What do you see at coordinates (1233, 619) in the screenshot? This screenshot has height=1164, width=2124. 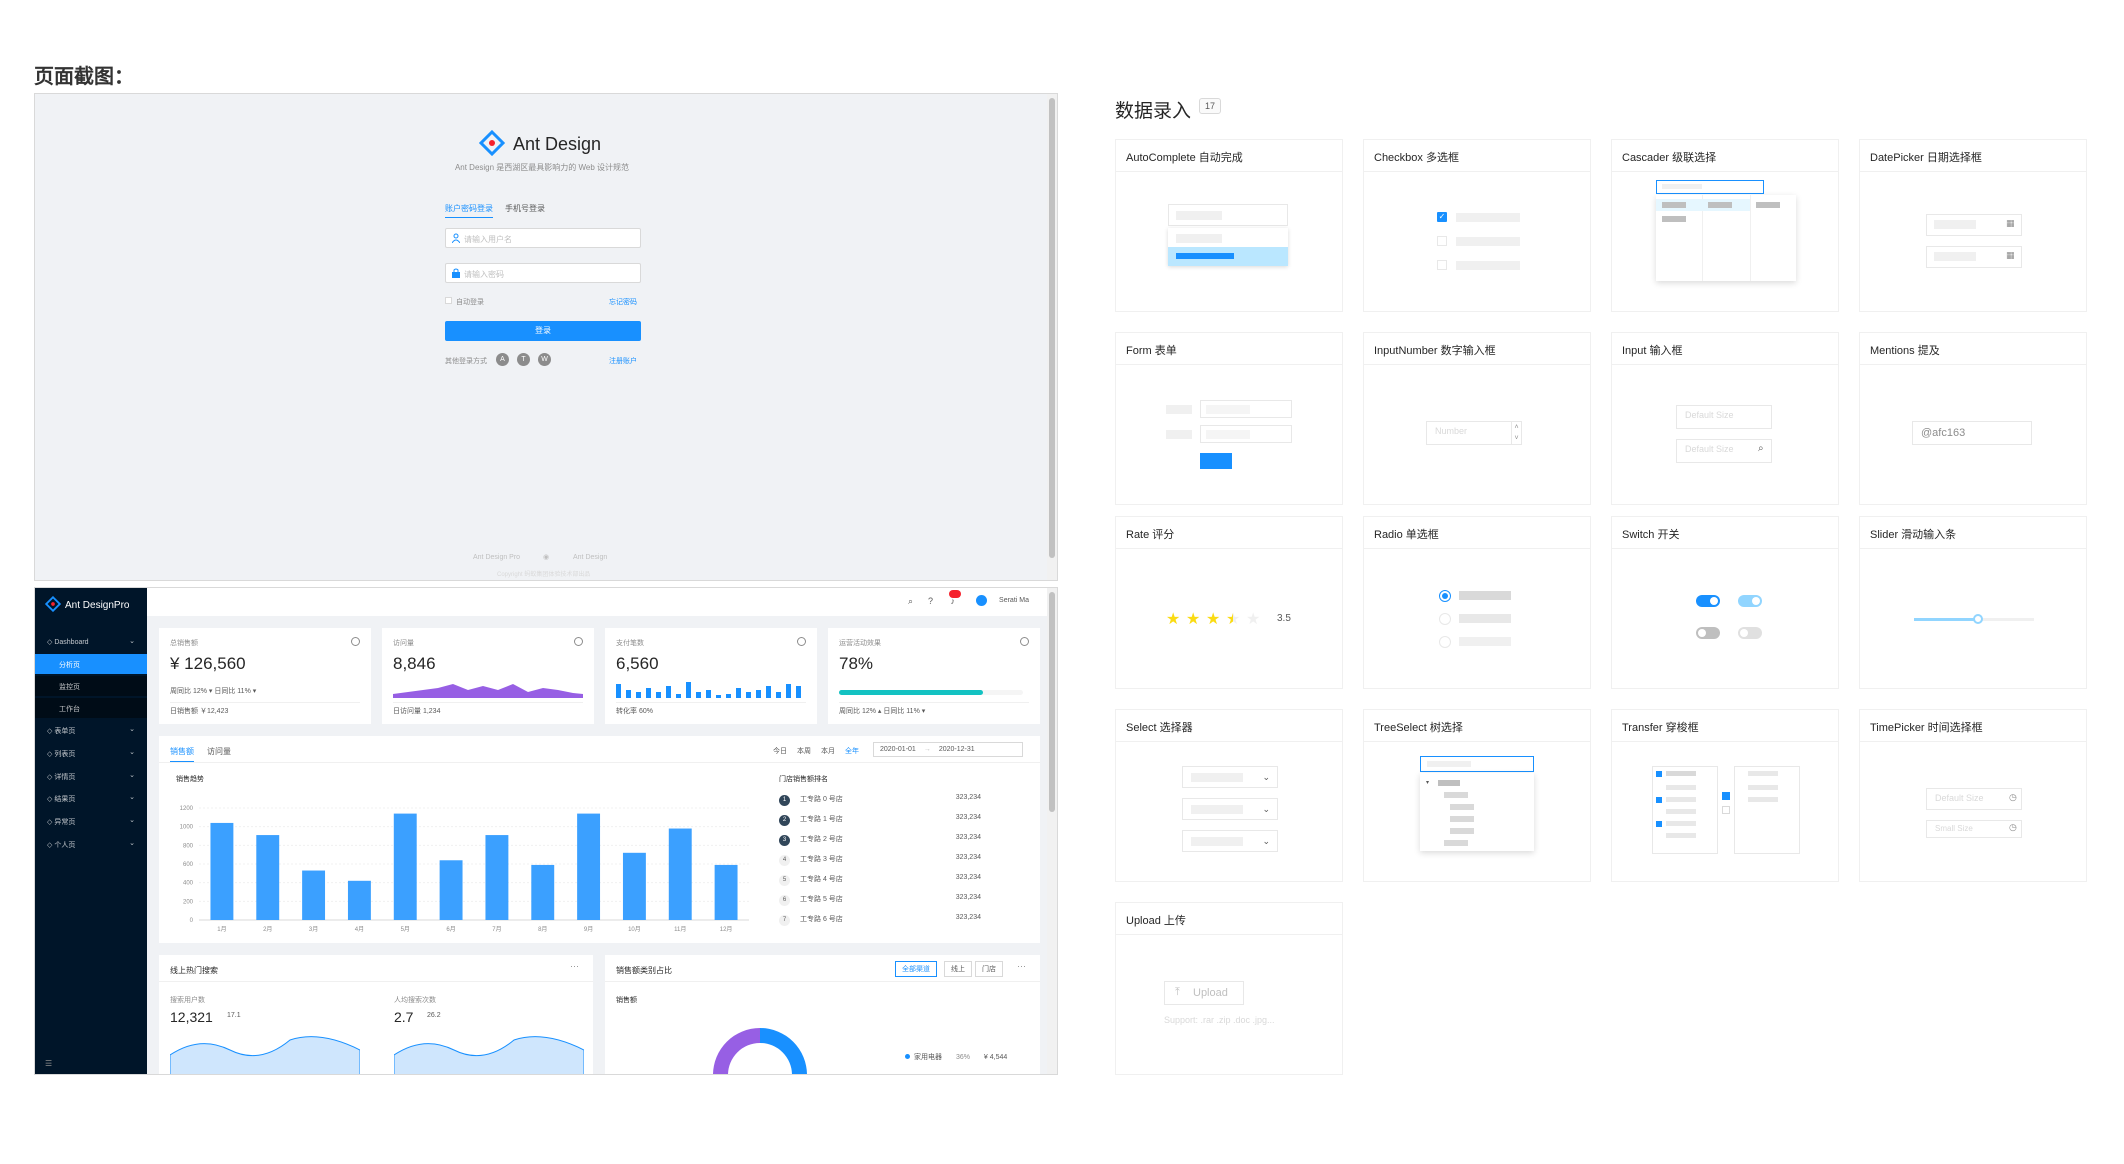 I see `star-half-icon: ★` at bounding box center [1233, 619].